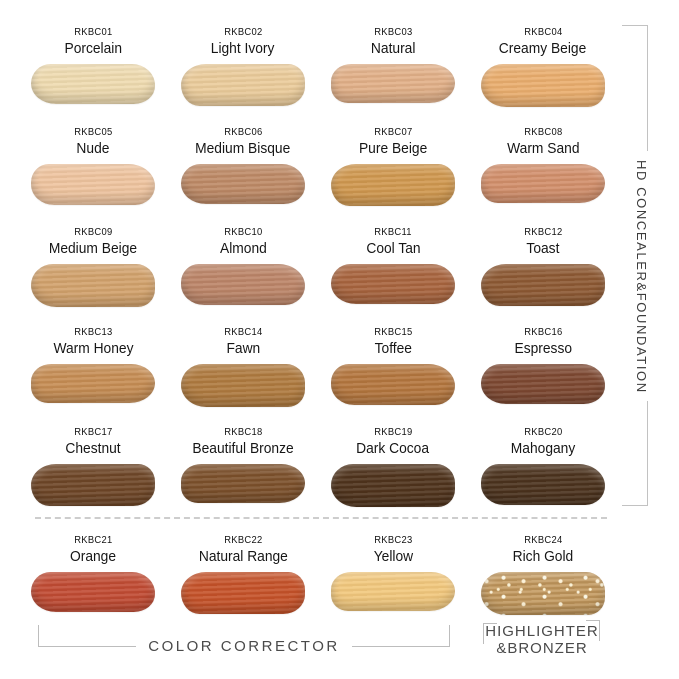 The image size is (679, 679). I want to click on shade-cell: RKBC22 Natural Range, so click(243, 586).